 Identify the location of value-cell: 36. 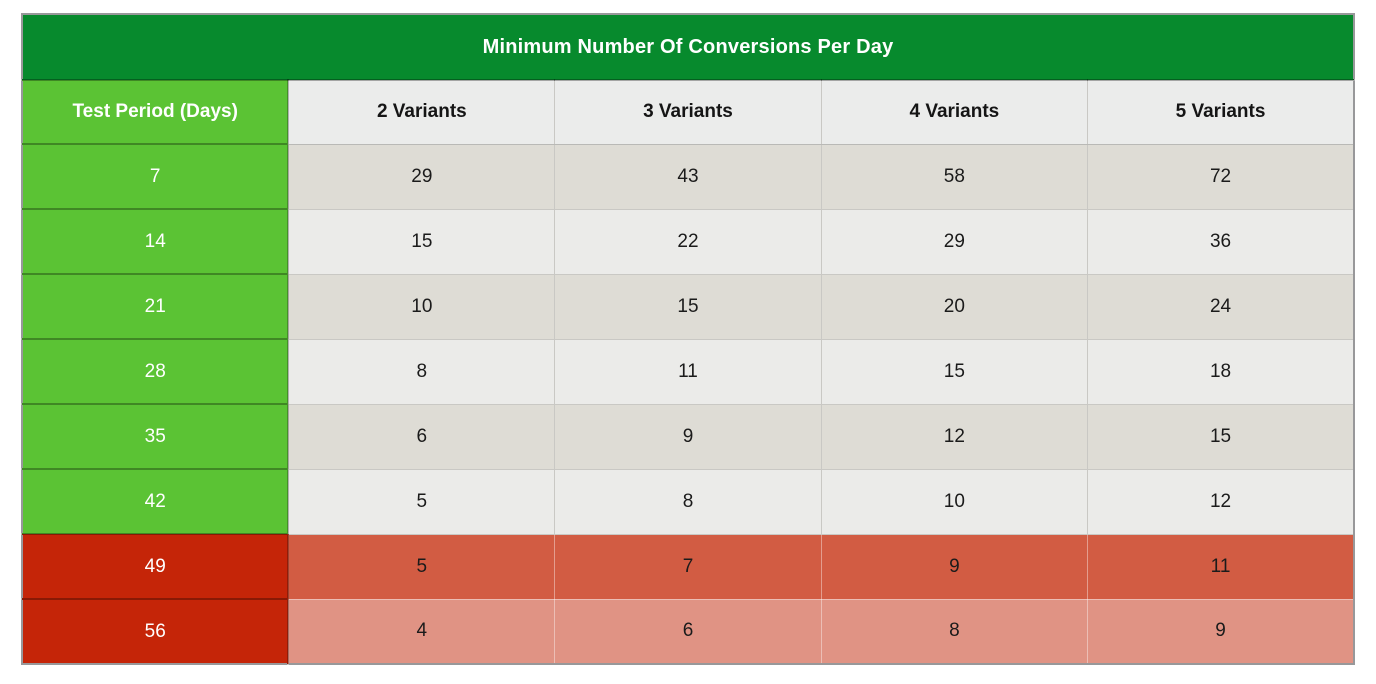
(1221, 241).